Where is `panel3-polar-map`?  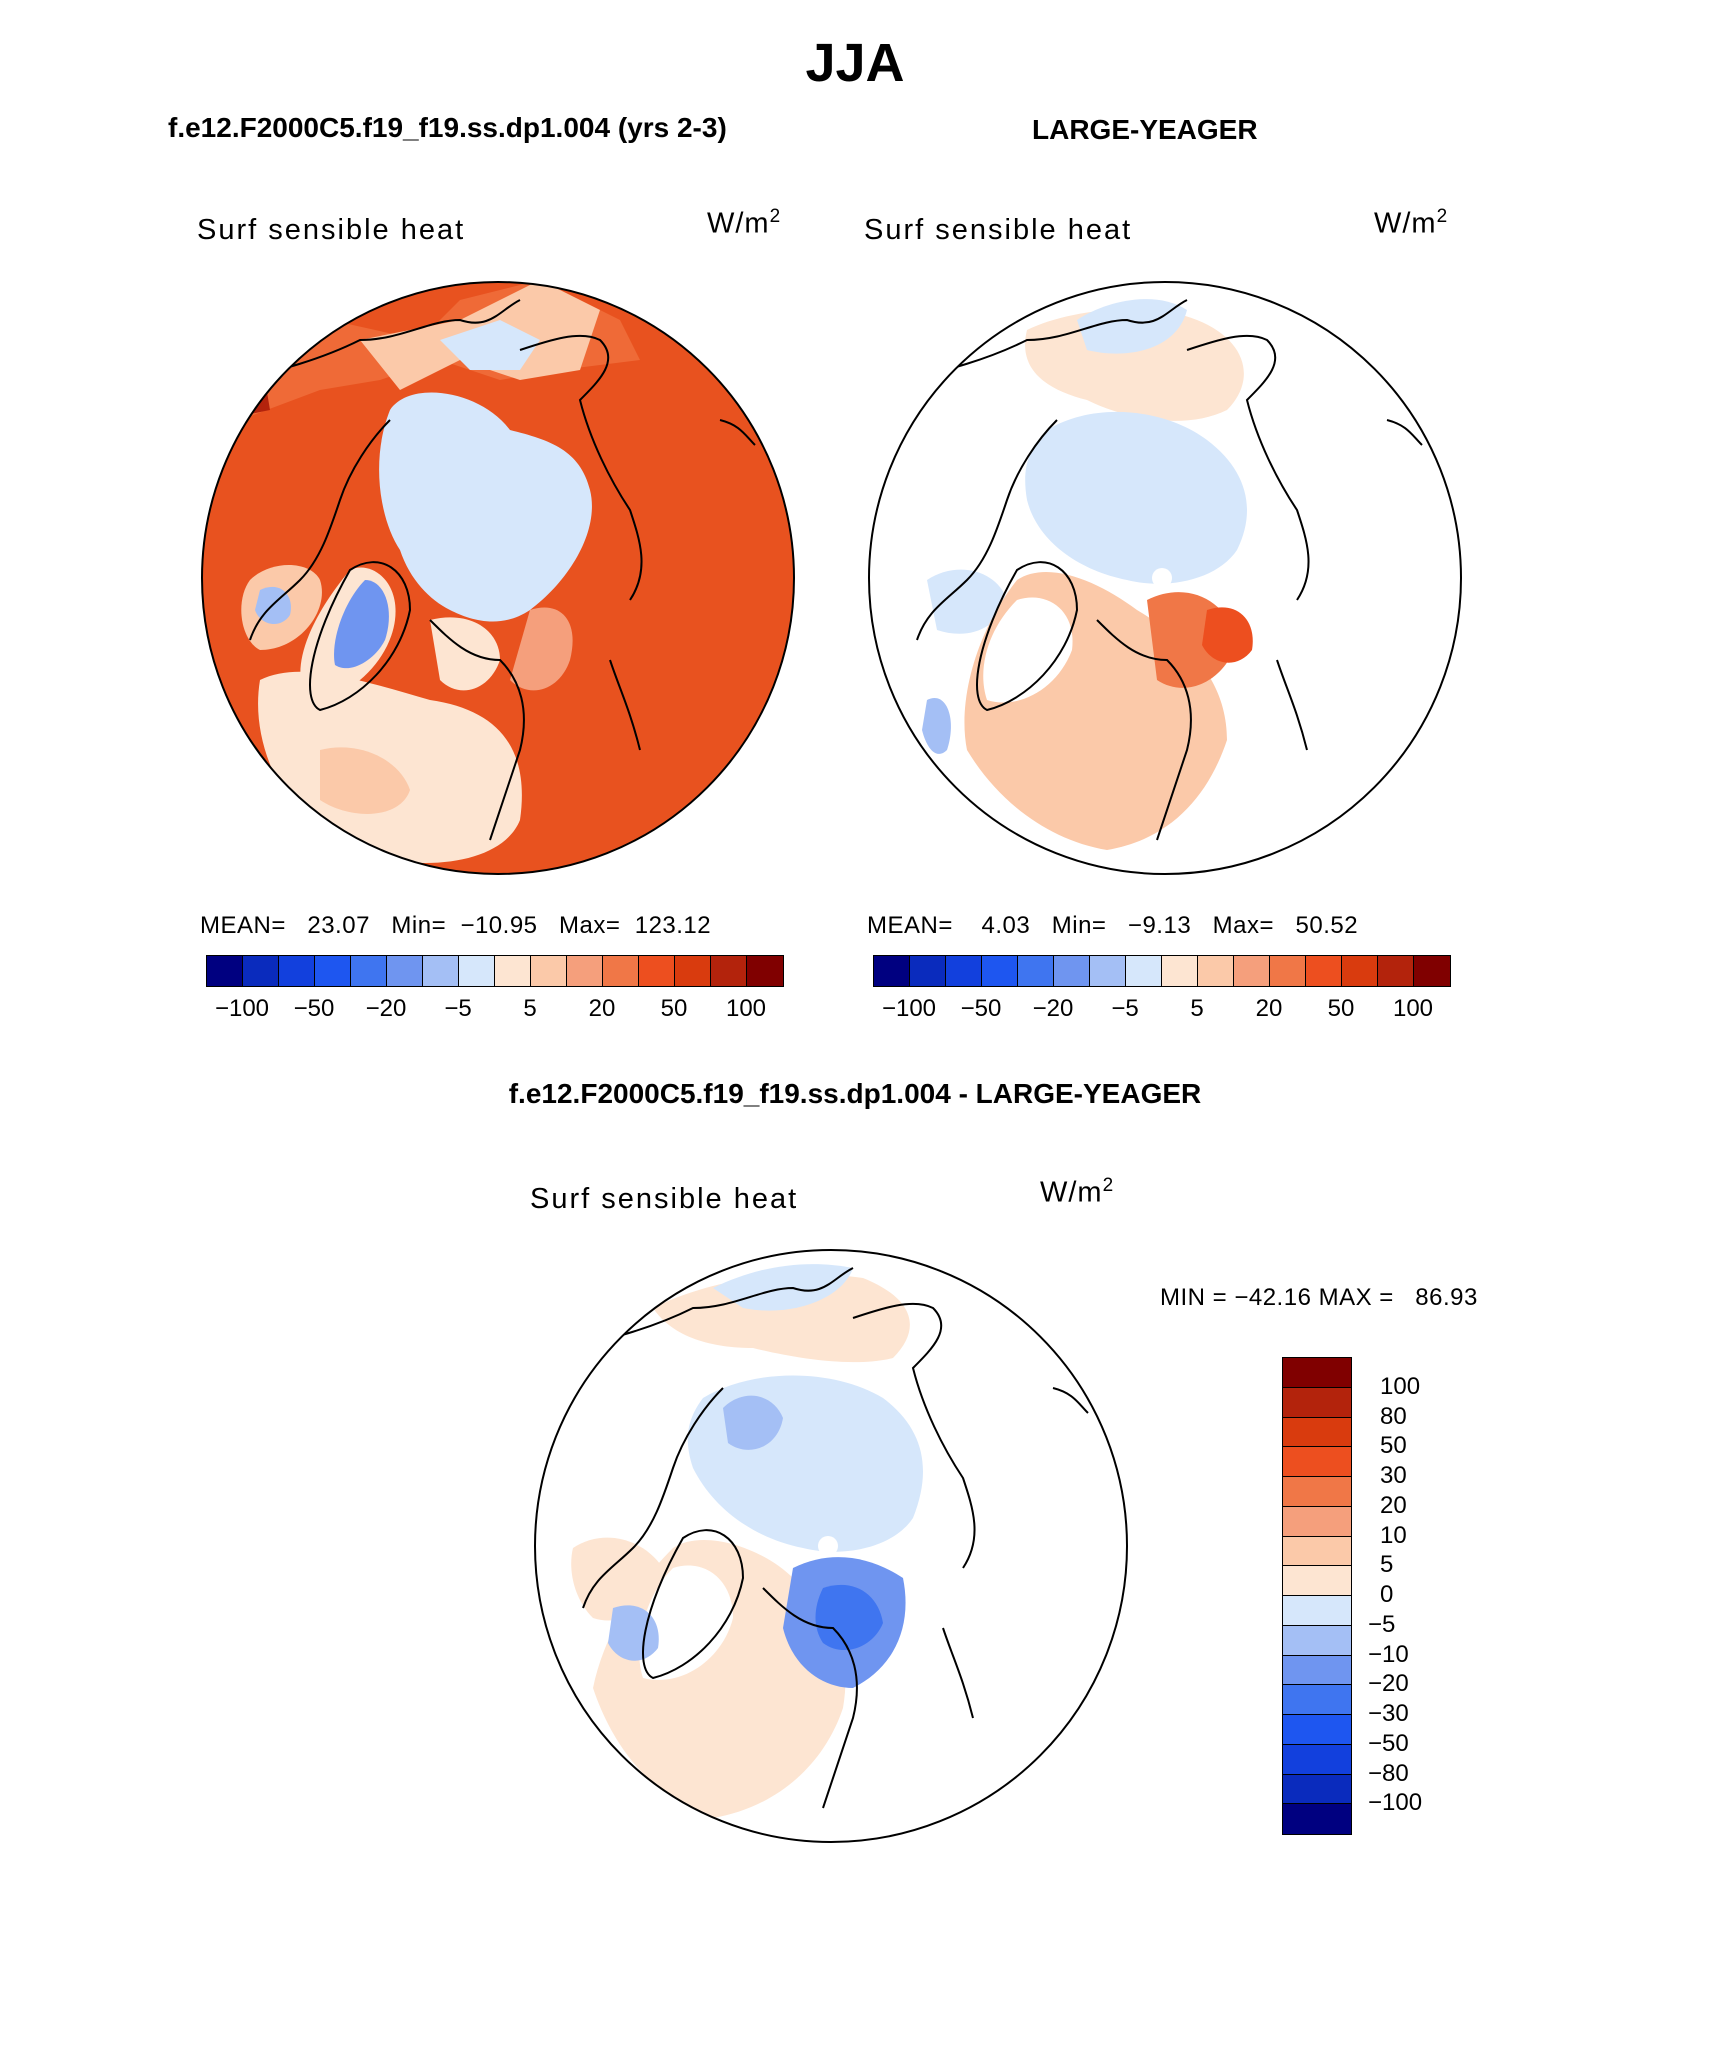 panel3-polar-map is located at coordinates (831, 1546).